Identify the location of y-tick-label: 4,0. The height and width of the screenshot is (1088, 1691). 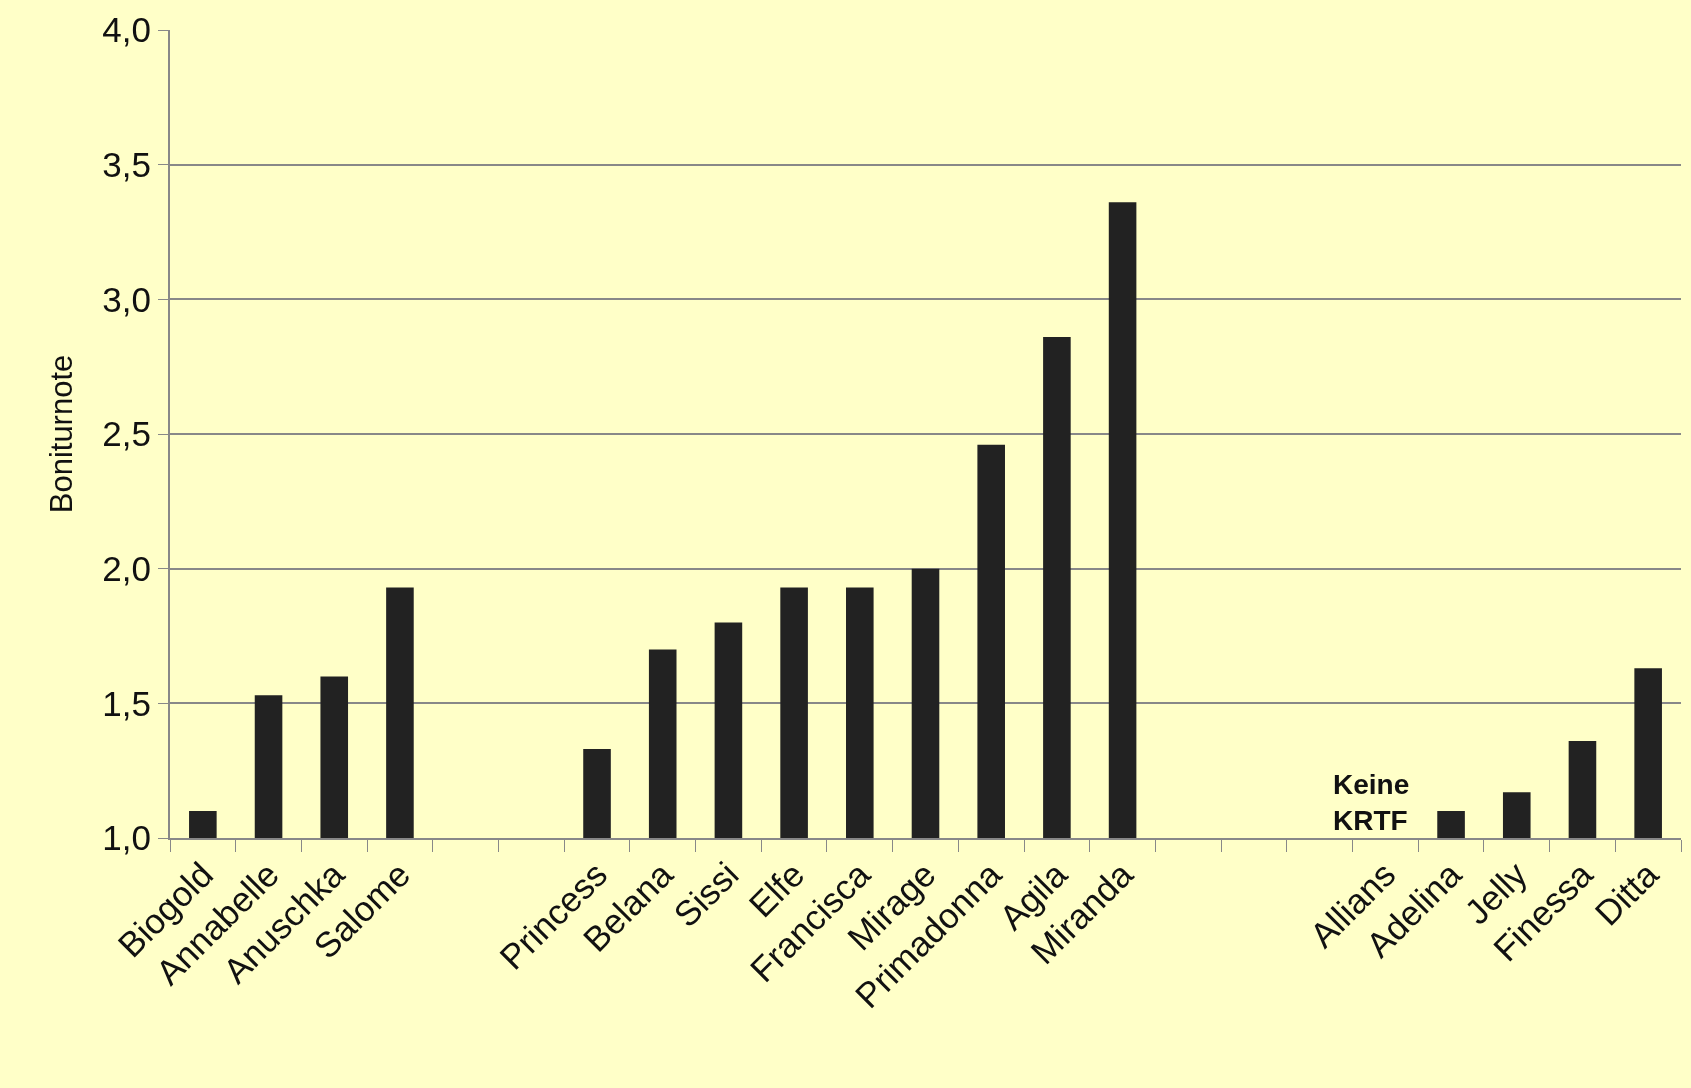
(126, 30).